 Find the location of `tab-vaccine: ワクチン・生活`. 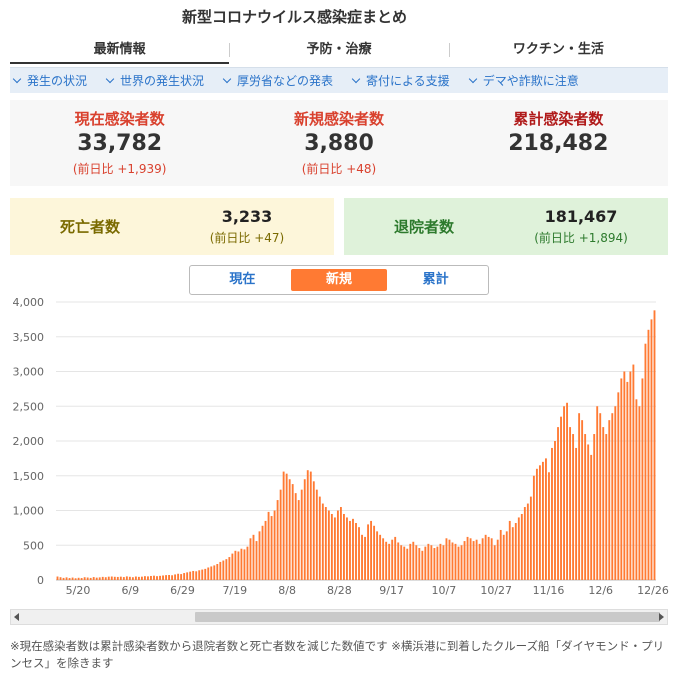

tab-vaccine: ワクチン・生活 is located at coordinates (558, 51).